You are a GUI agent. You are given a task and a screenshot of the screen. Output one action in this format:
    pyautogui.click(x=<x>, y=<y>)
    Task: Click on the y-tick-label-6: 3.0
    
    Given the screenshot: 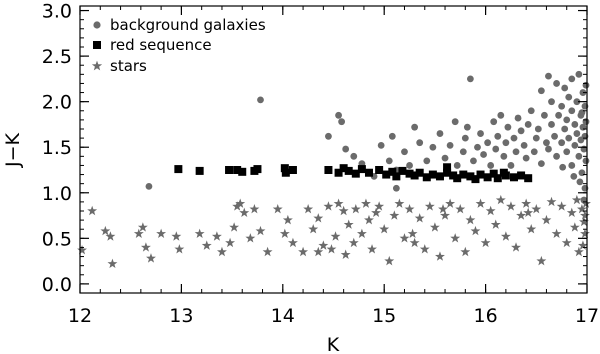 What is the action you would take?
    pyautogui.click(x=57, y=12)
    